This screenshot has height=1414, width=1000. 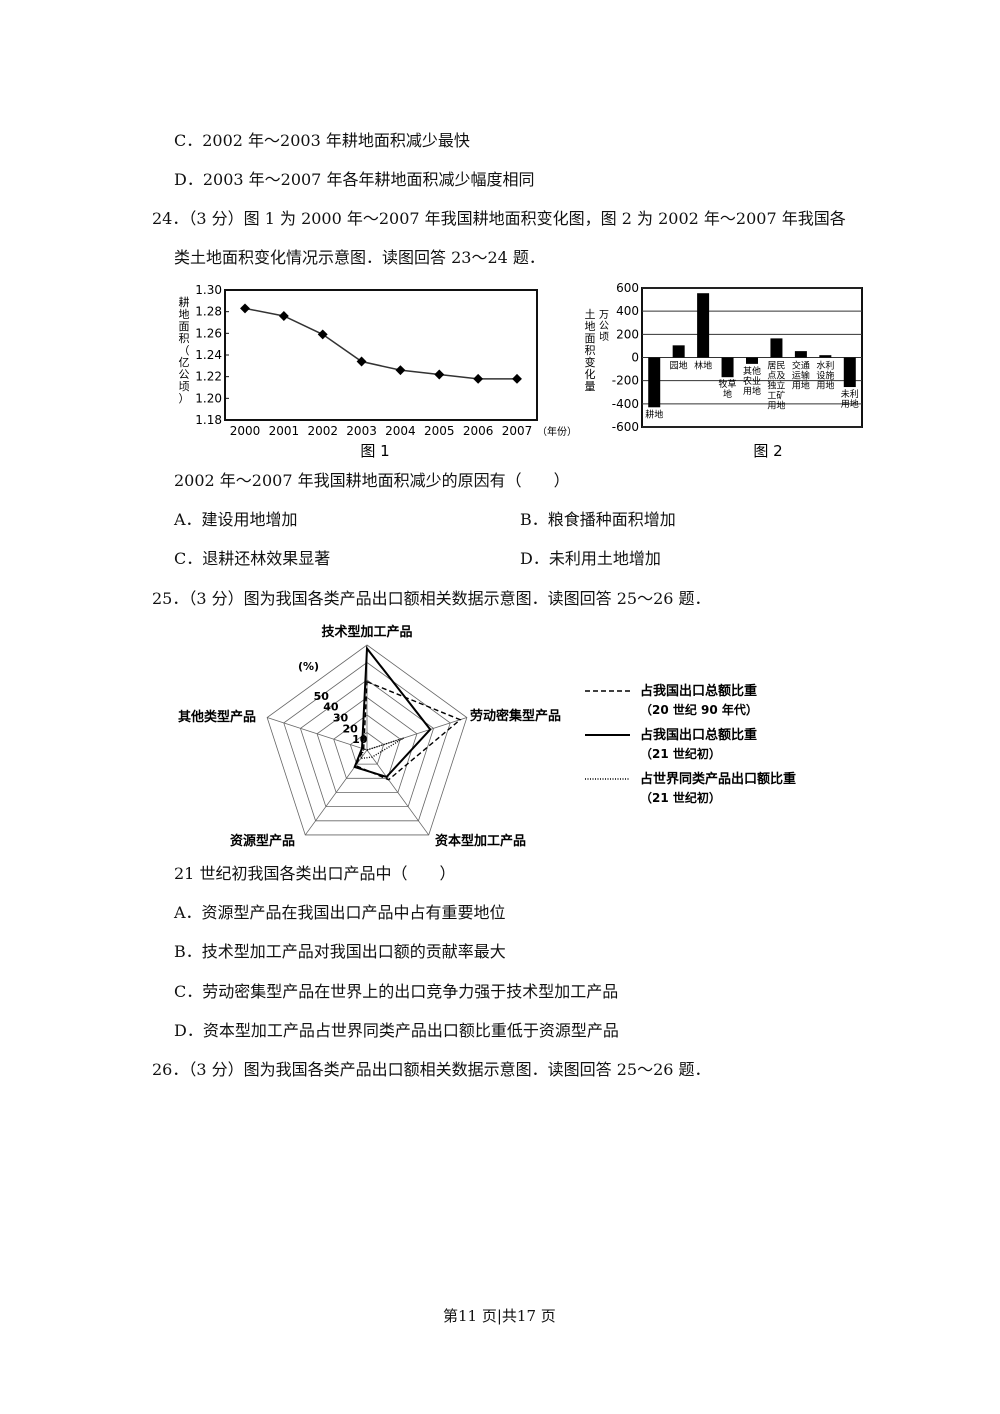 What do you see at coordinates (627, 334) in the screenshot?
I see `y-tick-label: 200` at bounding box center [627, 334].